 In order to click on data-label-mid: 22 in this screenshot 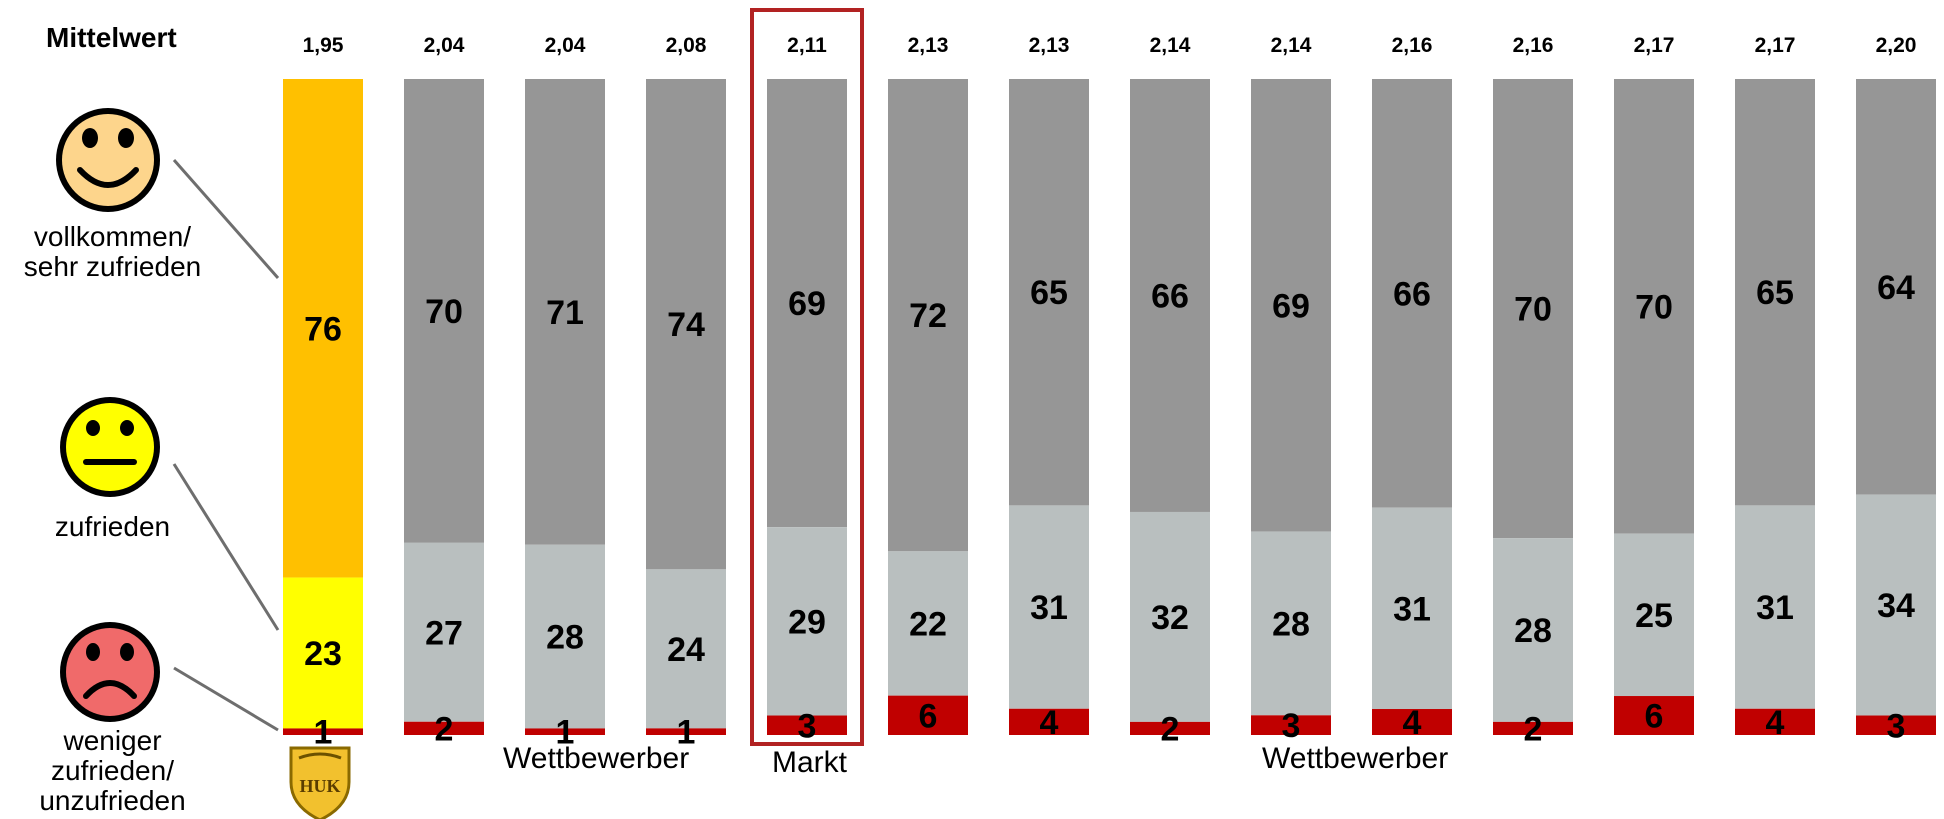, I will do `click(928, 624)`.